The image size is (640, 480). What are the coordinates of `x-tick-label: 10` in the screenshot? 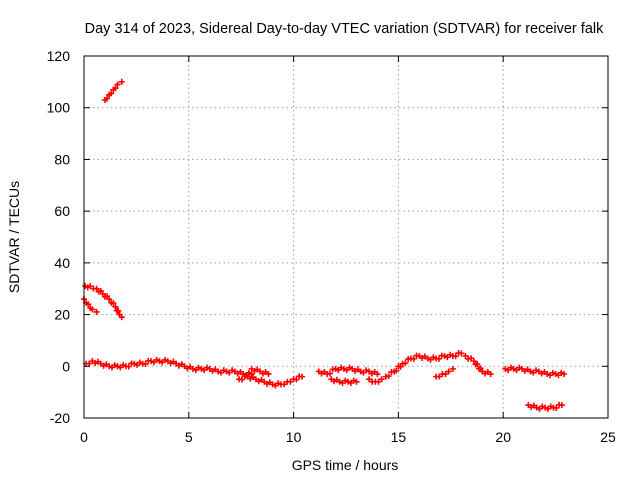 It's located at (294, 437).